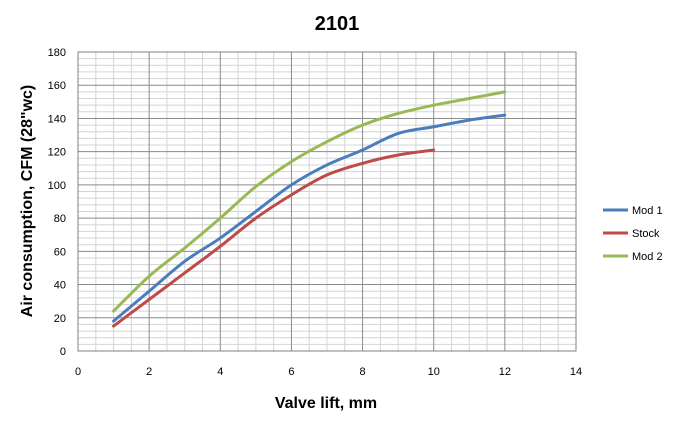 Image resolution: width=679 pixels, height=426 pixels. What do you see at coordinates (149, 372) in the screenshot?
I see `x-tick-label: 2` at bounding box center [149, 372].